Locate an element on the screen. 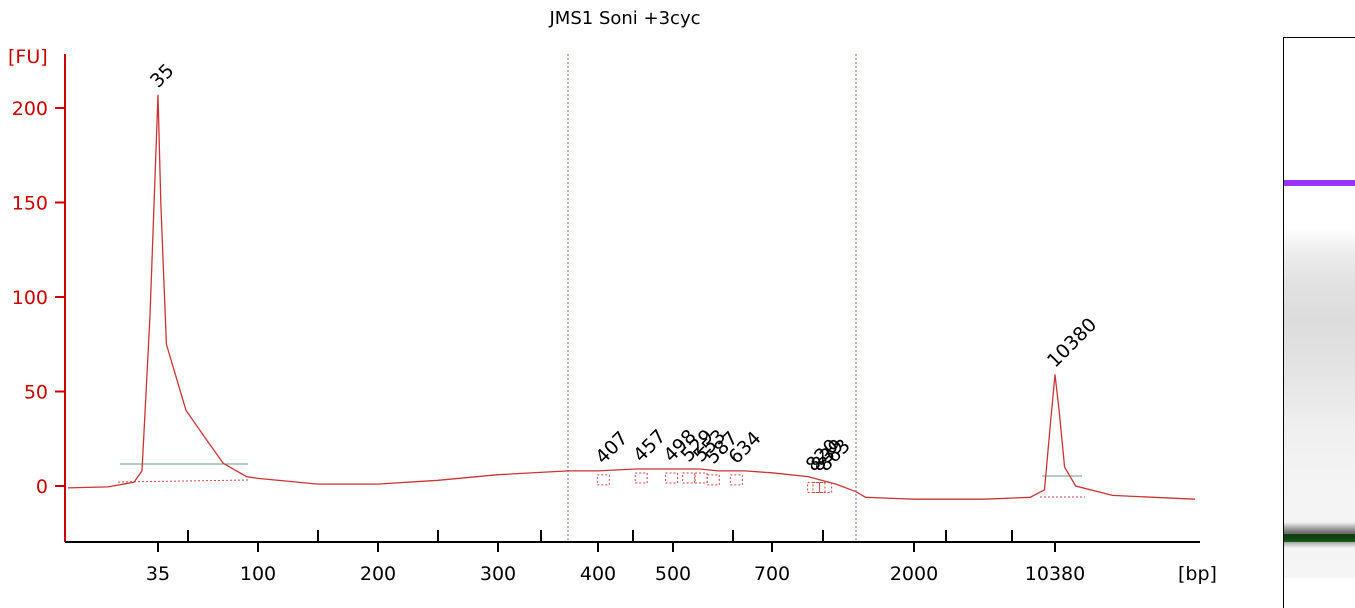 This screenshot has width=1355, height=608. x-axis-unit: [bp] is located at coordinates (1197, 574).